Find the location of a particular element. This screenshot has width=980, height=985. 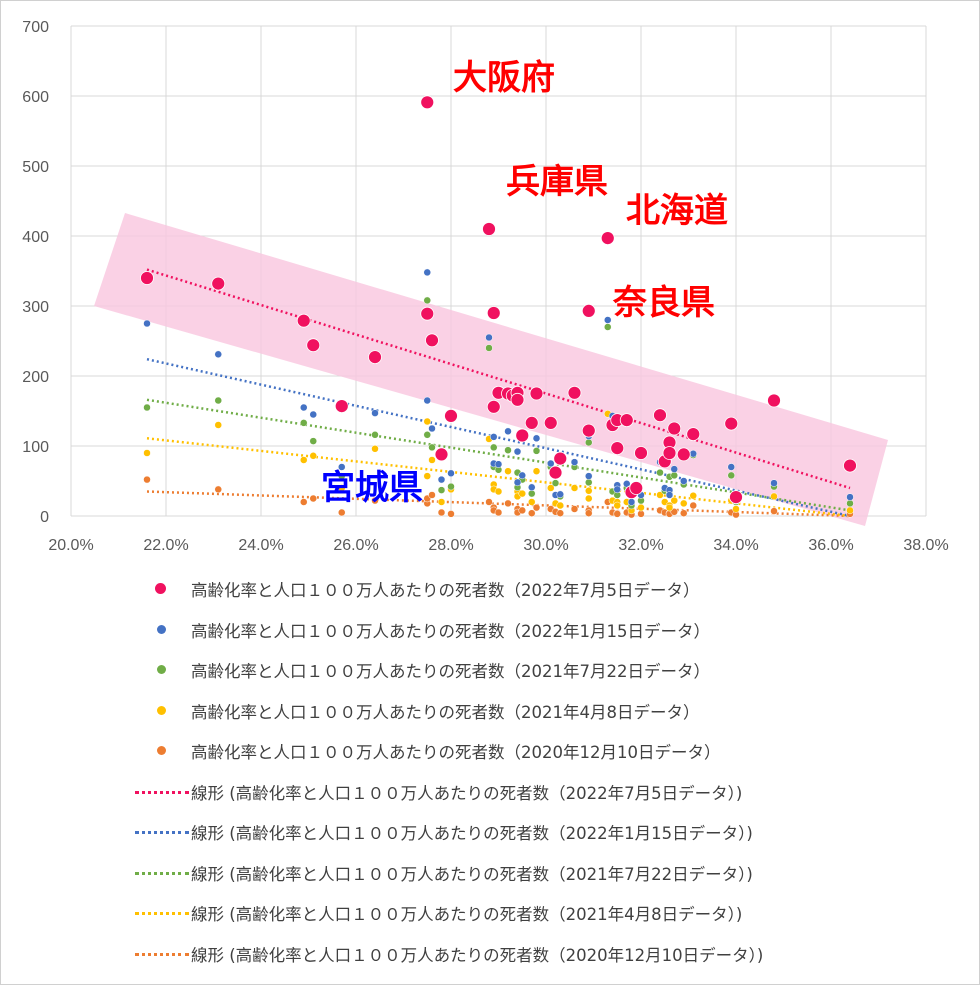

annotation-nara: 奈良県 is located at coordinates (663, 303).